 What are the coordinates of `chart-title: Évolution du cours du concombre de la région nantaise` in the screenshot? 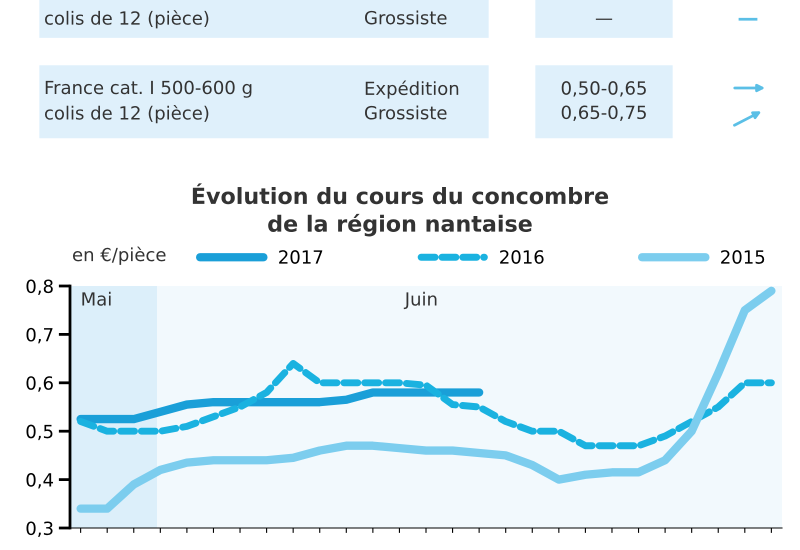 It's located at (400, 209).